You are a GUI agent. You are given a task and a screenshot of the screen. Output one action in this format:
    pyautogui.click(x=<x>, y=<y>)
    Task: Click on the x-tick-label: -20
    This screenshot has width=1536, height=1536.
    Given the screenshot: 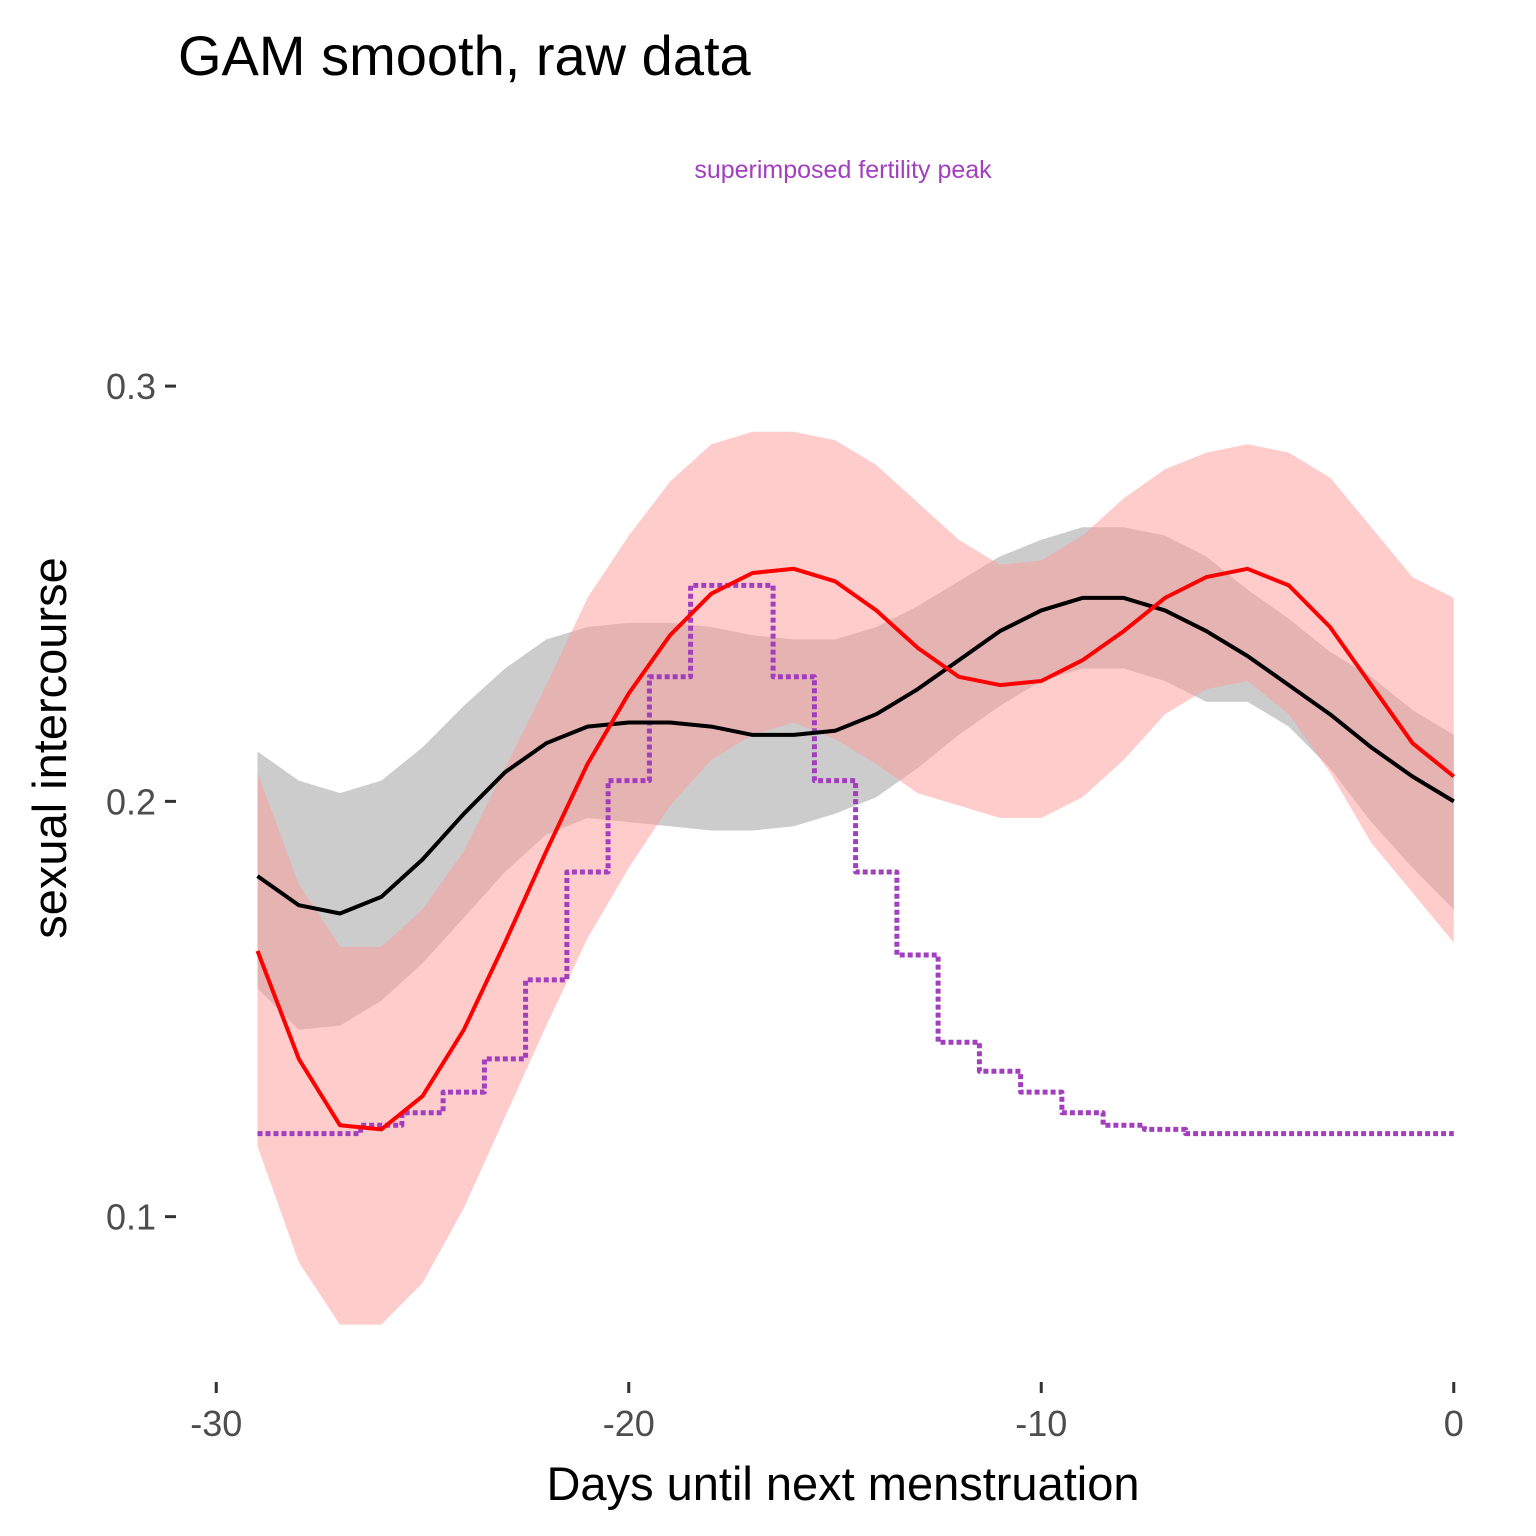 What is the action you would take?
    pyautogui.click(x=629, y=1423)
    